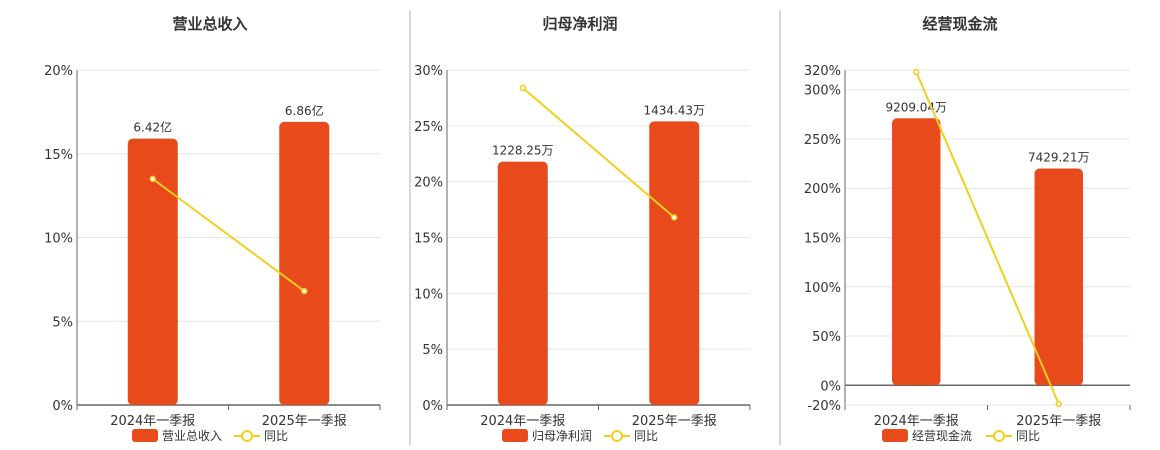 This screenshot has height=450, width=1160. I want to click on y-tick-label: 30%, so click(428, 71).